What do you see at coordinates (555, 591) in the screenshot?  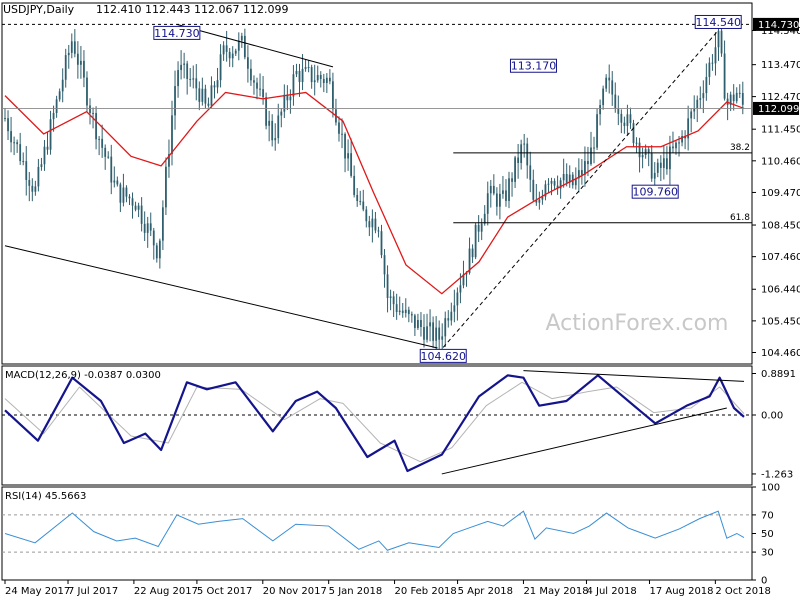 I see `x-tick-label: 21 May 2018` at bounding box center [555, 591].